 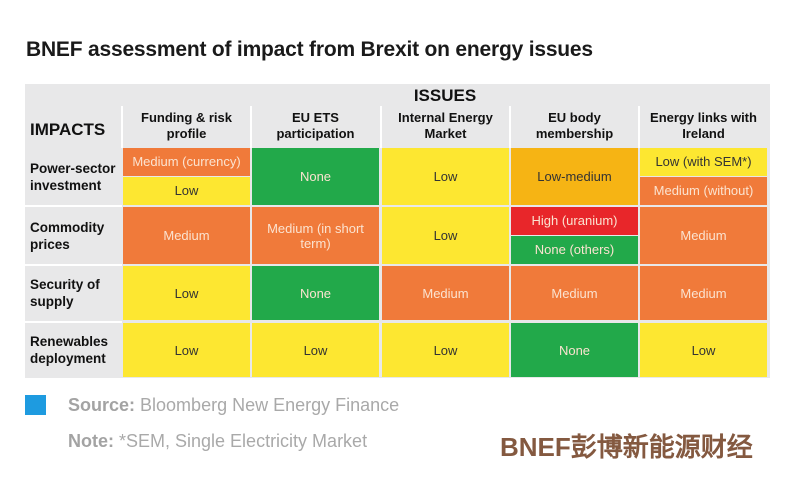 I want to click on impact-cell-low-medium: Low-medium, so click(x=574, y=176).